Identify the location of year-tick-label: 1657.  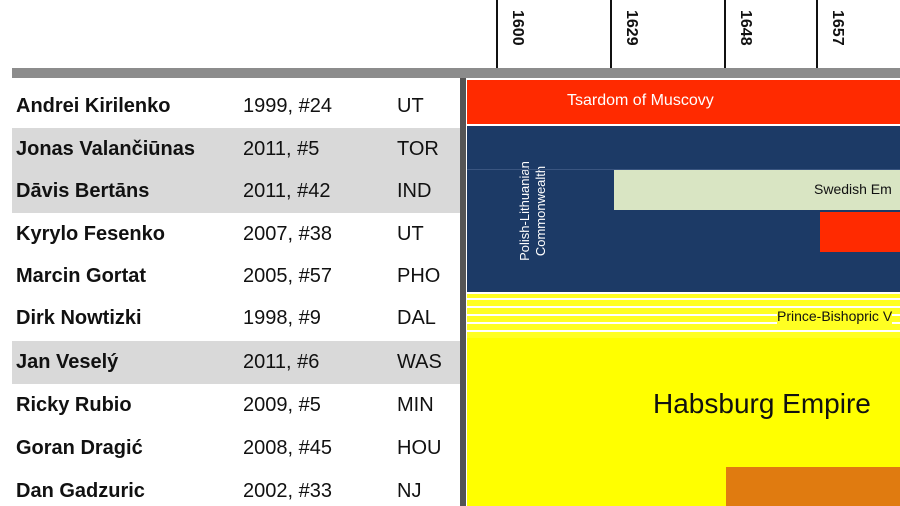
(837, 28).